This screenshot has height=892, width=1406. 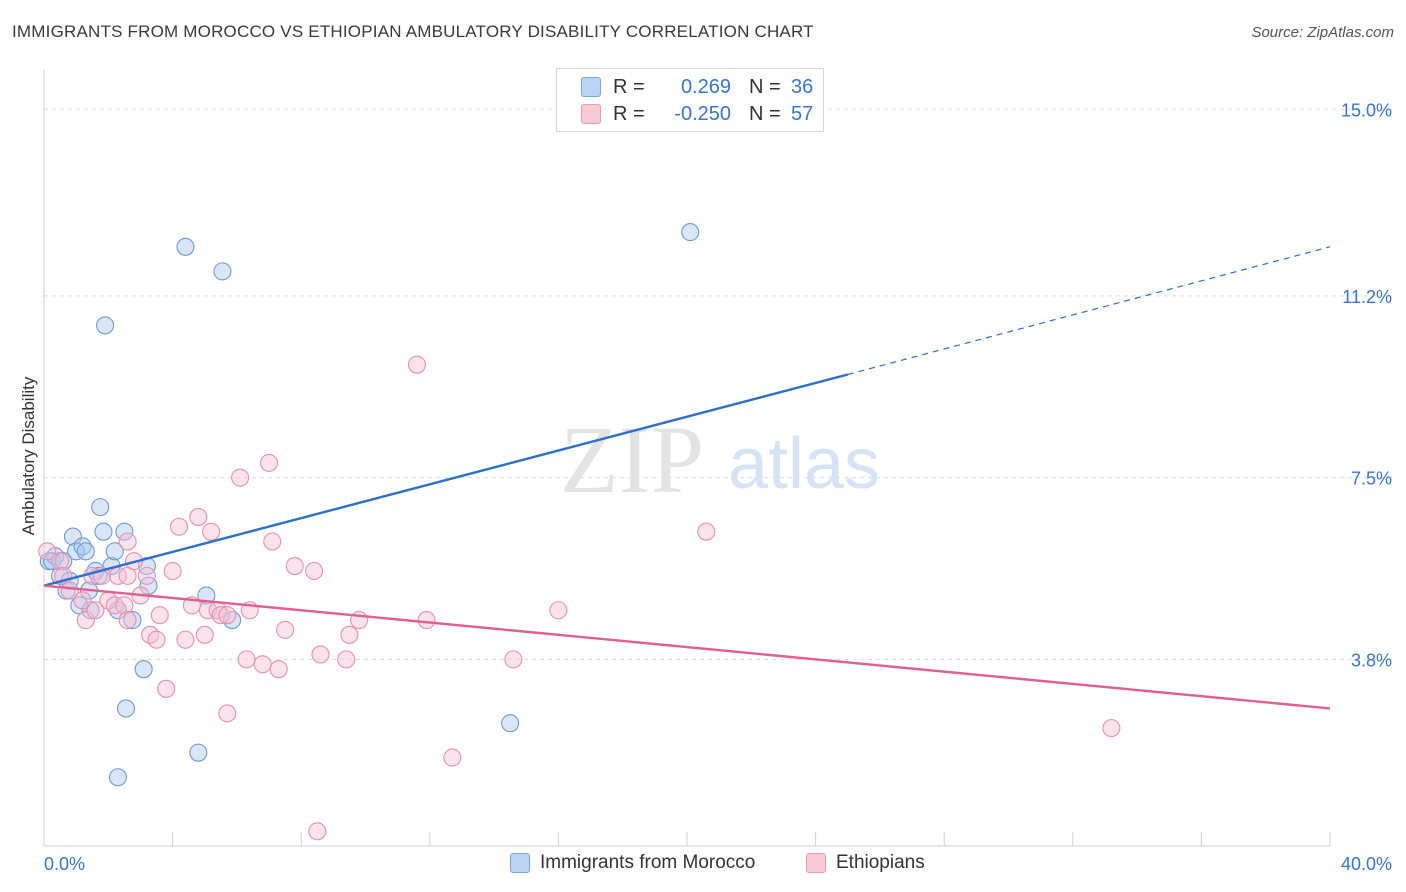 What do you see at coordinates (687, 647) in the screenshot?
I see `ethiopian-trend-line` at bounding box center [687, 647].